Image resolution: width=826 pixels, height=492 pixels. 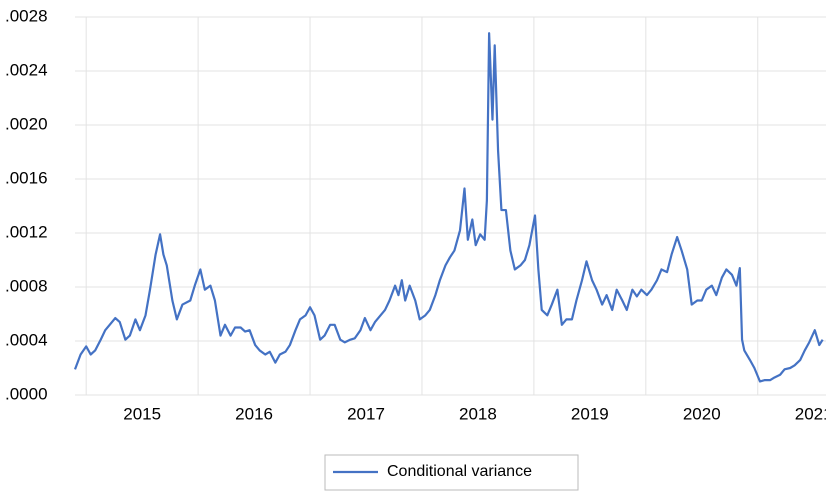 What do you see at coordinates (26, 393) in the screenshot?
I see `y-tick-label: .0000` at bounding box center [26, 393].